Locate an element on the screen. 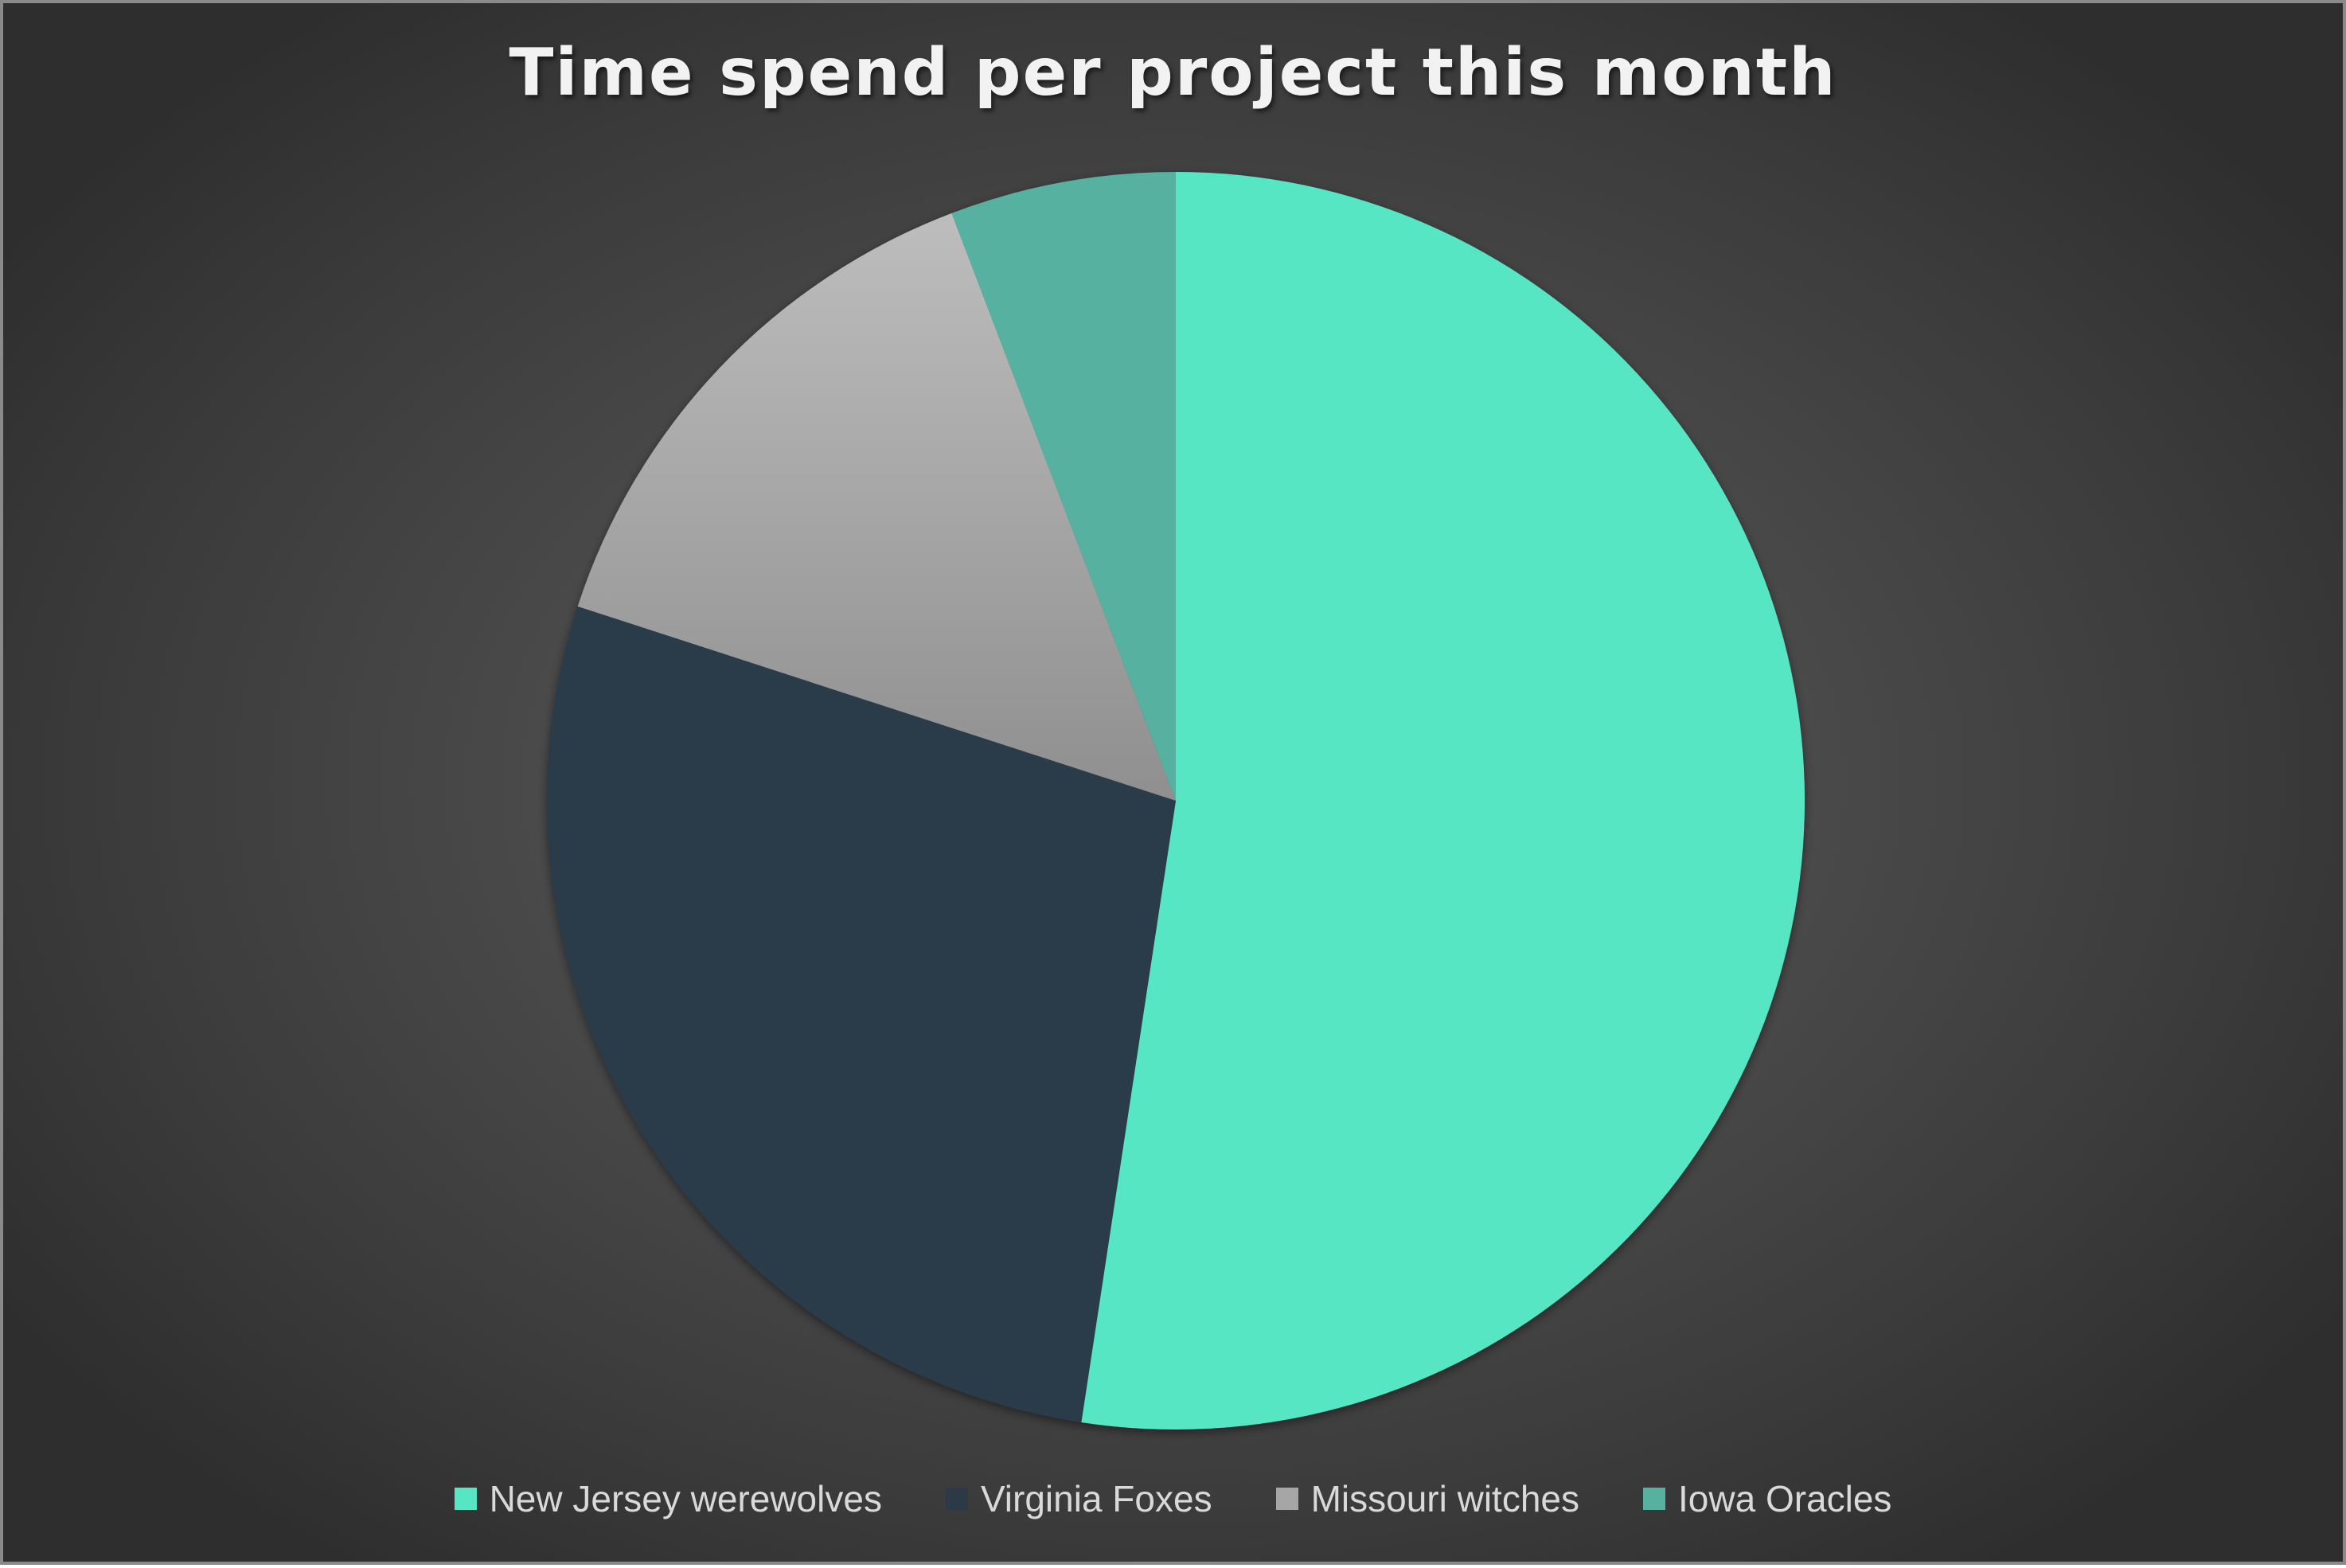 This screenshot has height=1568, width=2346. legend-label: New Jersey werewolves is located at coordinates (685, 1498).